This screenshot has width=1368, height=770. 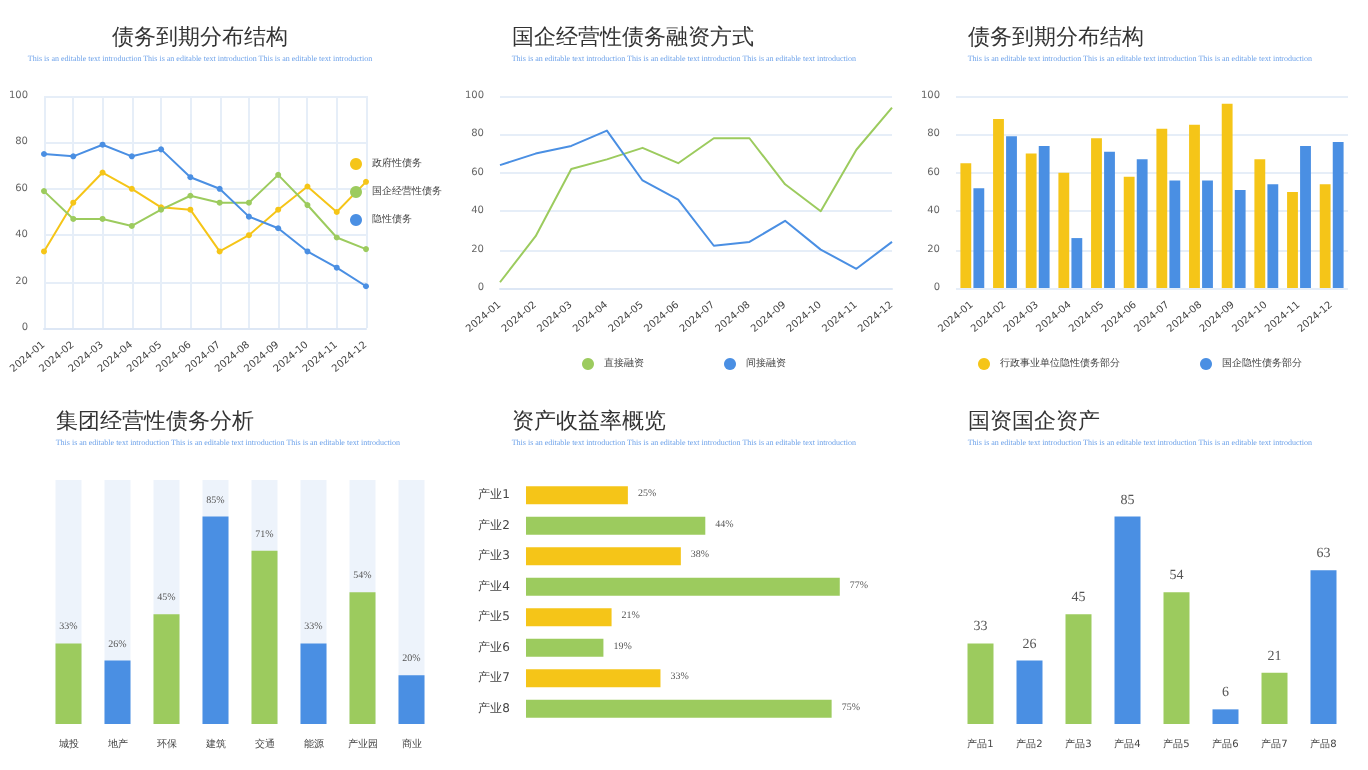 What do you see at coordinates (1033, 421) in the screenshot?
I see `chart-title: 国资国企资产` at bounding box center [1033, 421].